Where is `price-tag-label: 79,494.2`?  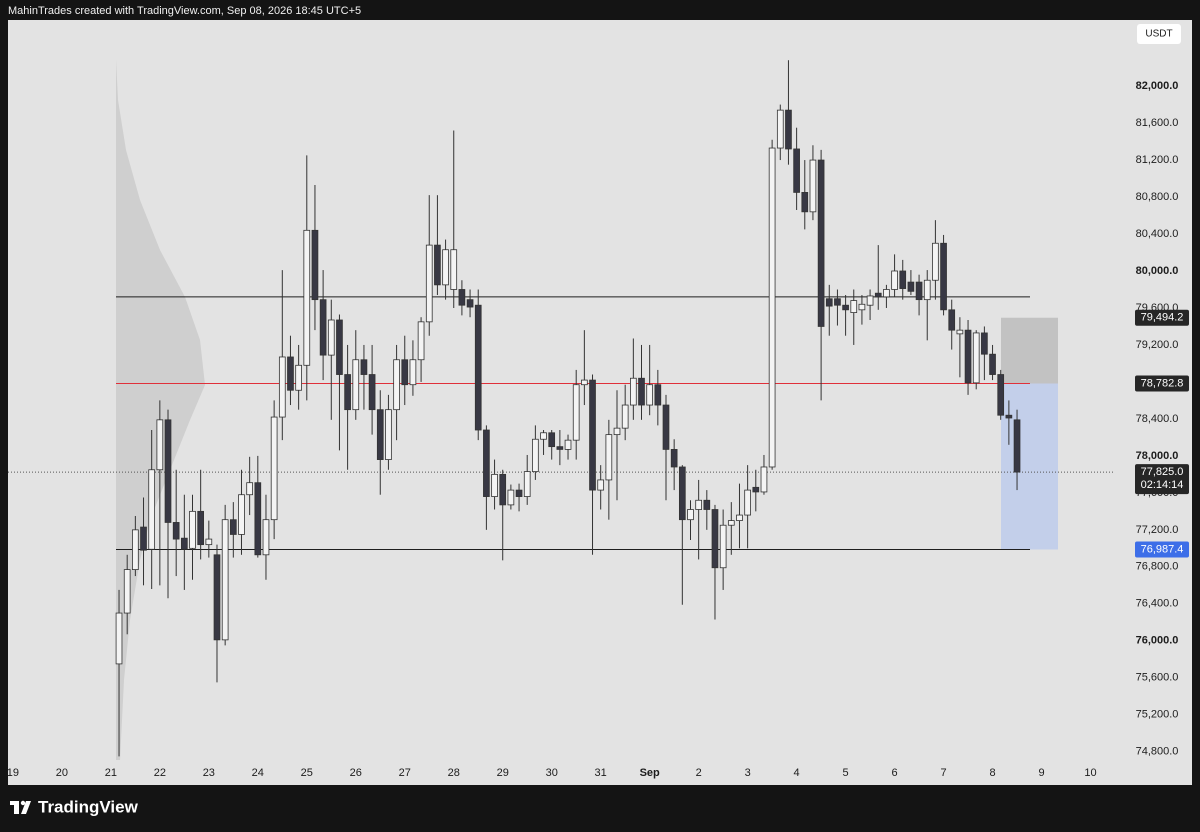
price-tag-label: 79,494.2 is located at coordinates (1162, 318).